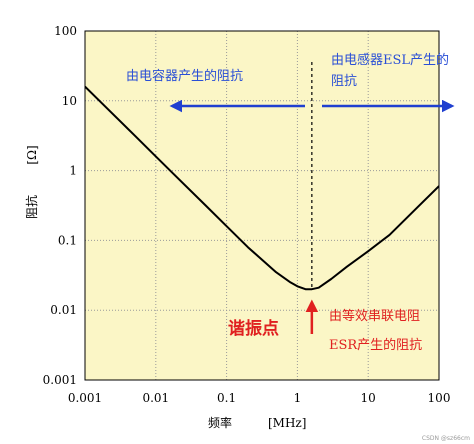 The image size is (474, 444). I want to click on x-tick-label: 0.1, so click(226, 398).